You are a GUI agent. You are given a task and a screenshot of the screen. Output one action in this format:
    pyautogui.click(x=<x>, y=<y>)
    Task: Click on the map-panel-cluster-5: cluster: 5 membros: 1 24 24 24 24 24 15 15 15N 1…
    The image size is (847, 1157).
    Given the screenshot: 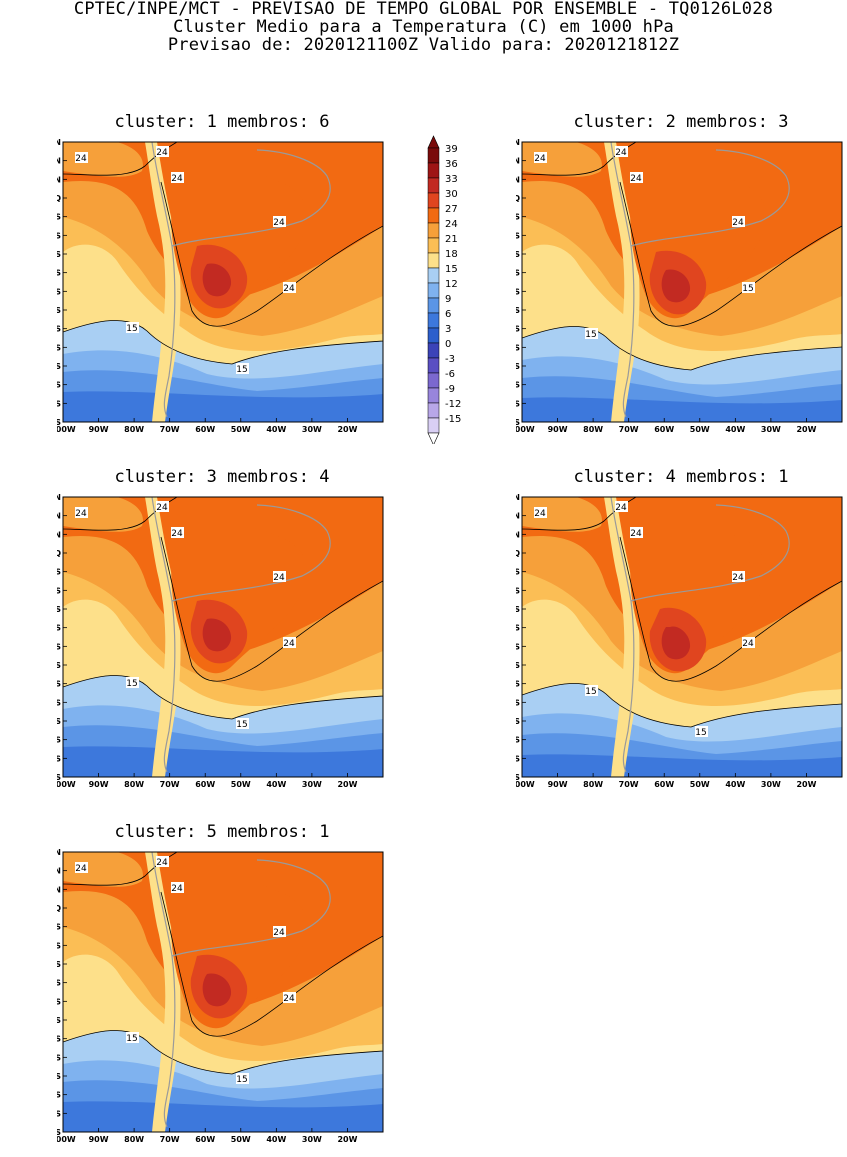 What is the action you would take?
    pyautogui.click(x=222, y=987)
    